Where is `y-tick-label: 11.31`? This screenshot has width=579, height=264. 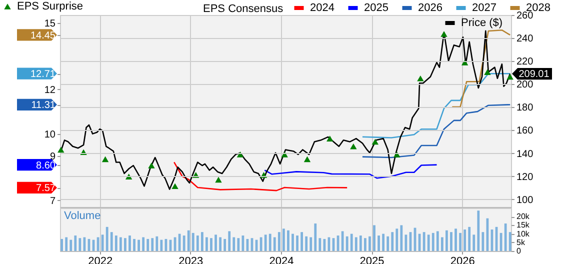
y-tick-label: 11.31 is located at coordinates (43, 106).